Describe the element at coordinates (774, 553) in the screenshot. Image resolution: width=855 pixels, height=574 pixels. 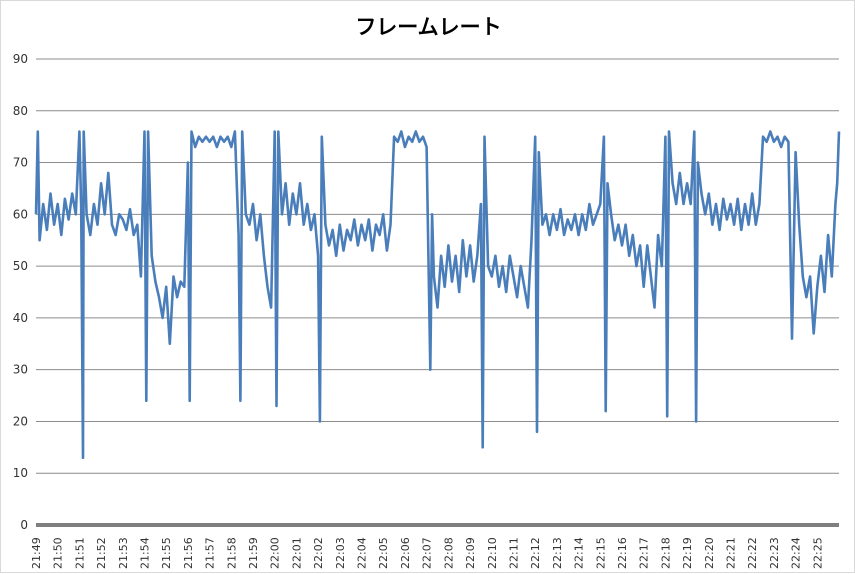
I see `x-tick-label: 22:23` at that location.